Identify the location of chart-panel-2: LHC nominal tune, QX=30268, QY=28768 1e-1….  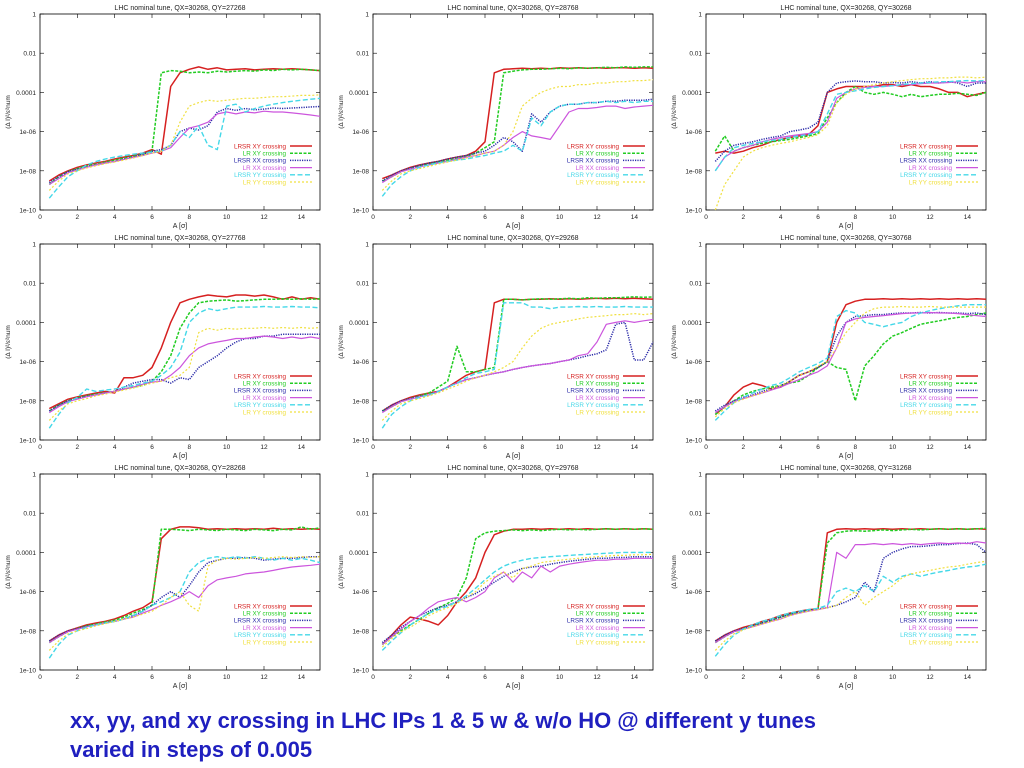
(496, 117).